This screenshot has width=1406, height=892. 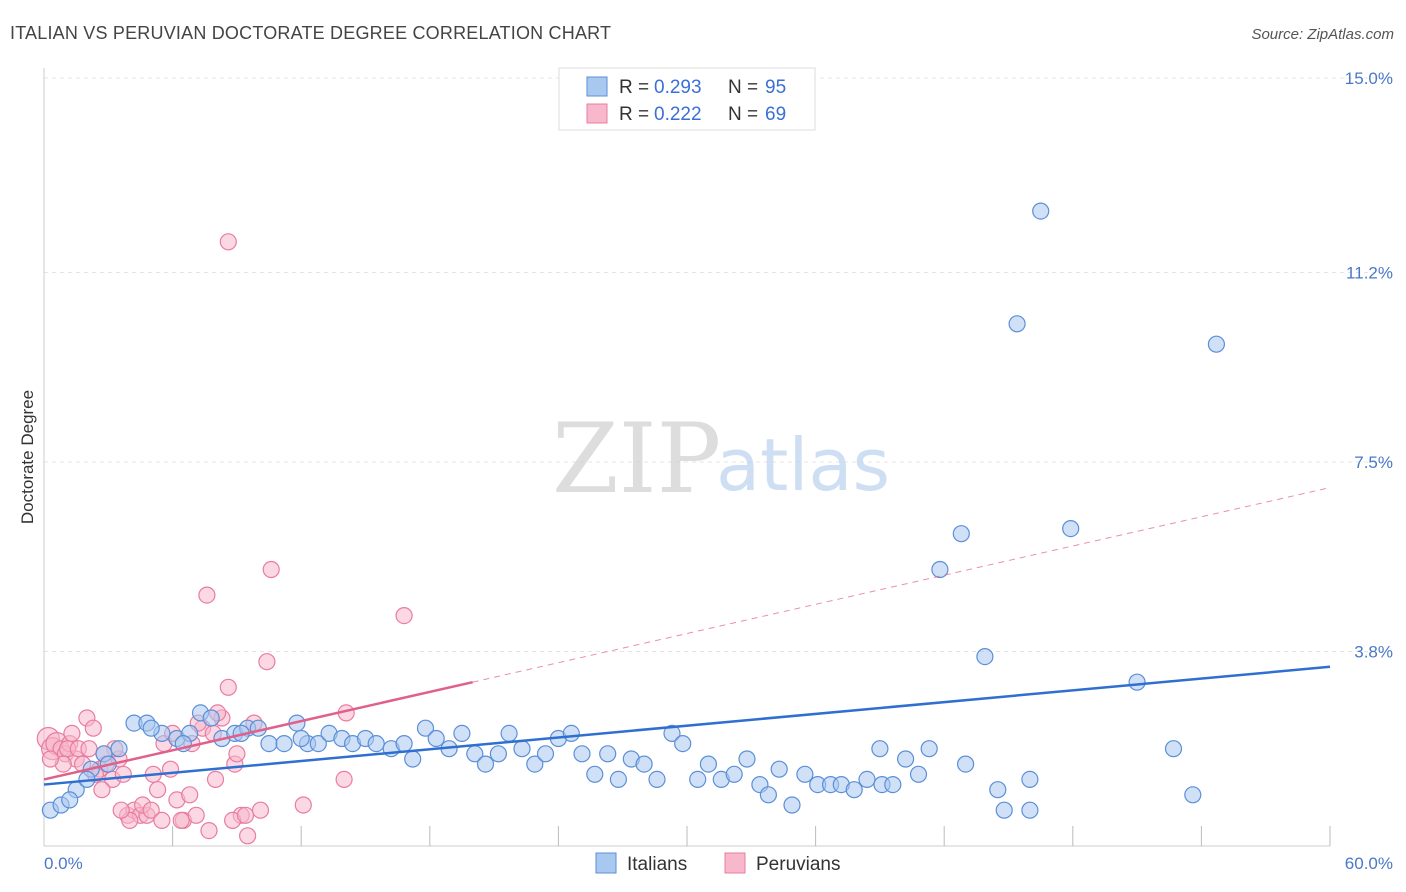 What do you see at coordinates (258, 730) in the screenshot?
I see `peruvians-trend-line` at bounding box center [258, 730].